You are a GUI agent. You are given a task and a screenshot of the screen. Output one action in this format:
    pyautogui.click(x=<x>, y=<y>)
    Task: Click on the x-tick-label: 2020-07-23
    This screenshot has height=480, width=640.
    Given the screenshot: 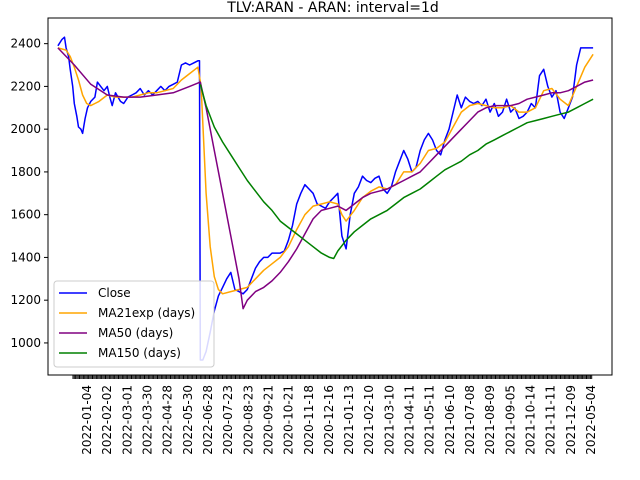 What is the action you would take?
    pyautogui.click(x=228, y=420)
    